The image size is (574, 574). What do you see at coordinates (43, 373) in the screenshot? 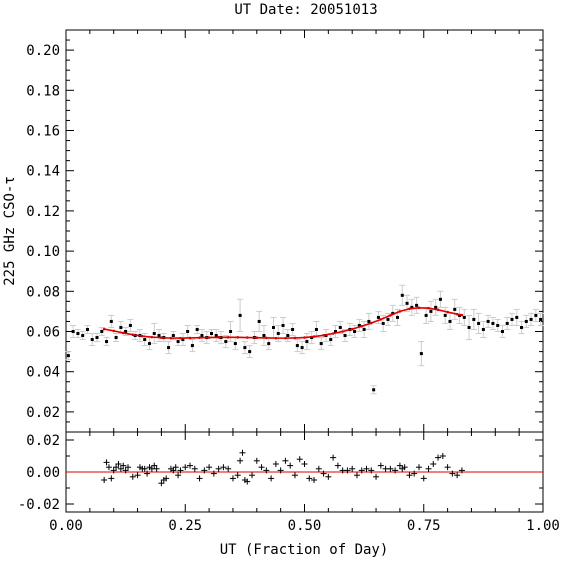
I see `upper-ytick-label: 0.04` at bounding box center [43, 373].